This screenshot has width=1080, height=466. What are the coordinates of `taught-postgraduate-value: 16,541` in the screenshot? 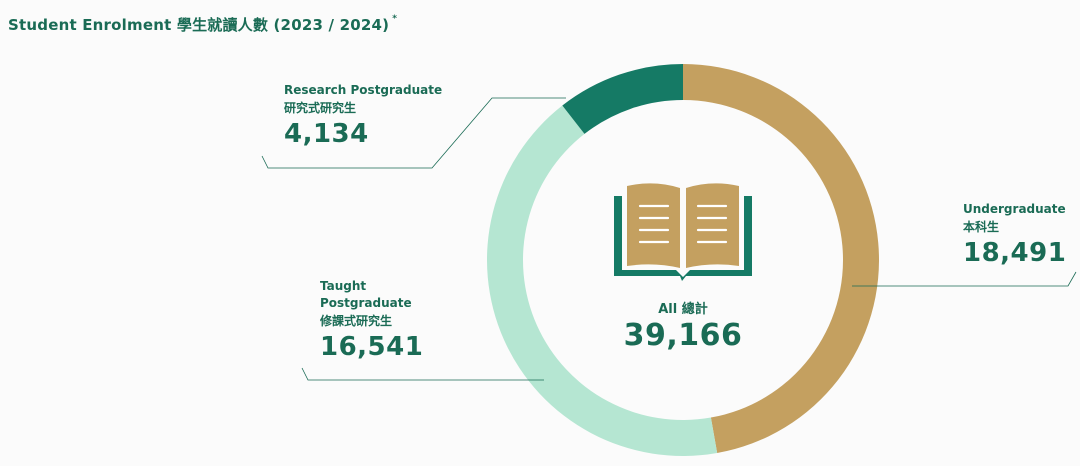 It's located at (372, 347).